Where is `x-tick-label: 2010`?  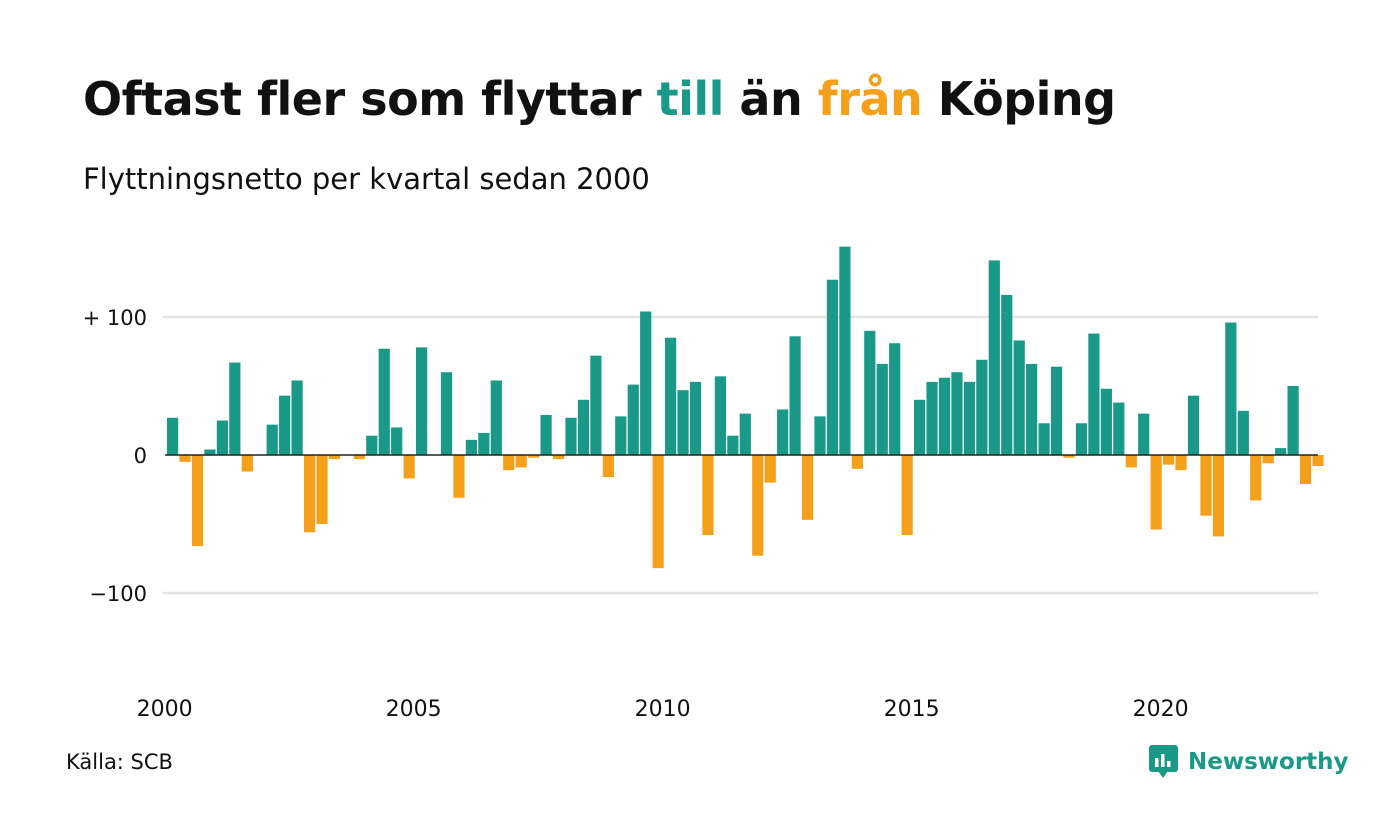
x-tick-label: 2010 is located at coordinates (663, 709).